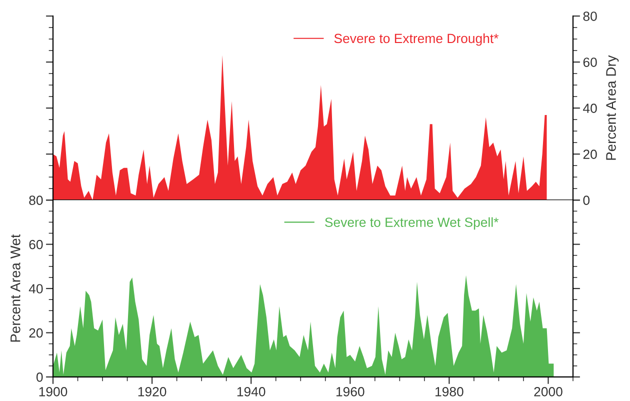 The height and width of the screenshot is (401, 630). Describe the element at coordinates (152, 391) in the screenshot. I see `x-tick-label: 1920` at that location.